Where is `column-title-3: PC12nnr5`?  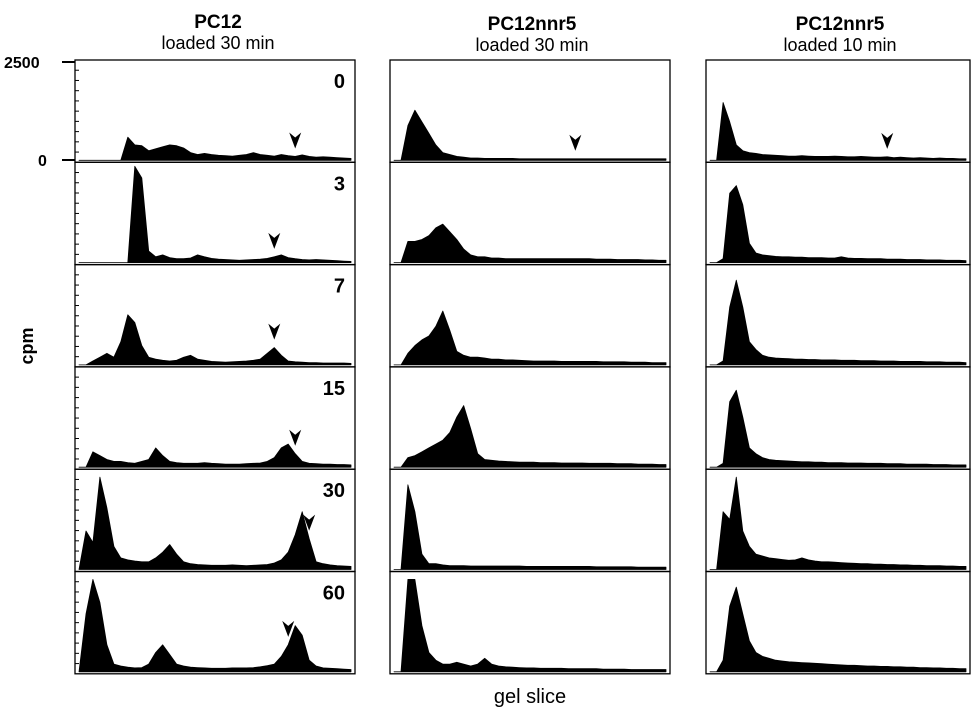 column-title-3: PC12nnr5 is located at coordinates (840, 24).